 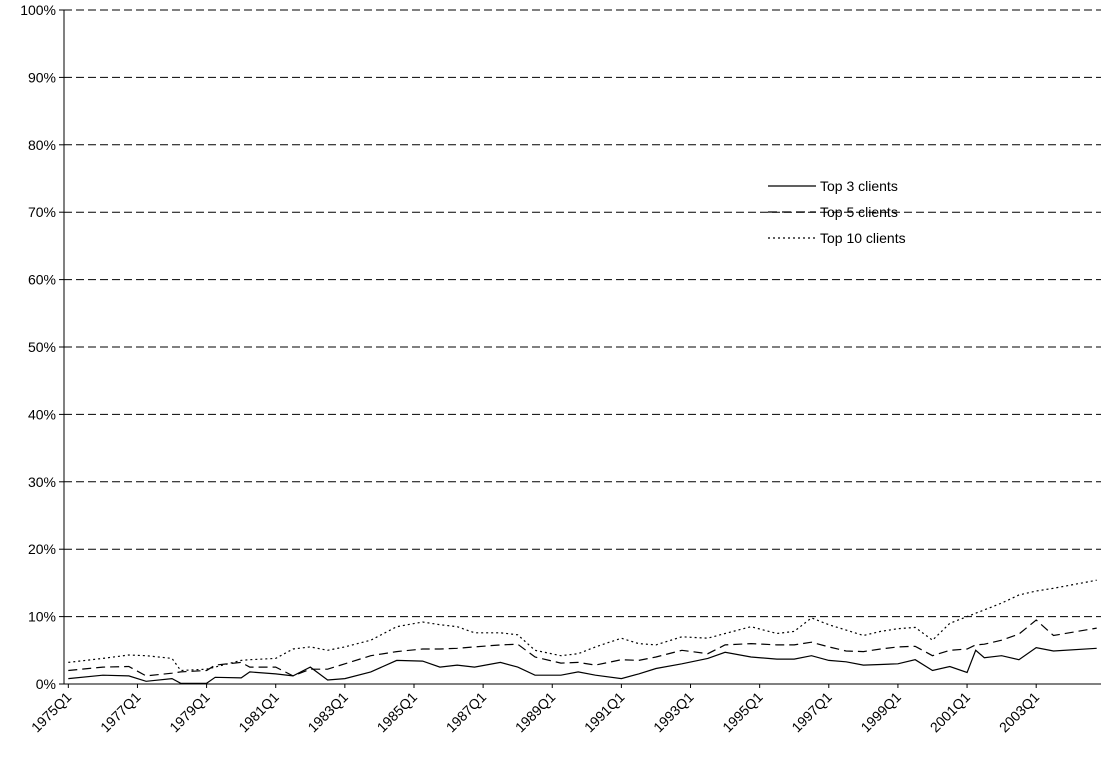 I want to click on y-tick-label: 90%, so click(x=42, y=77).